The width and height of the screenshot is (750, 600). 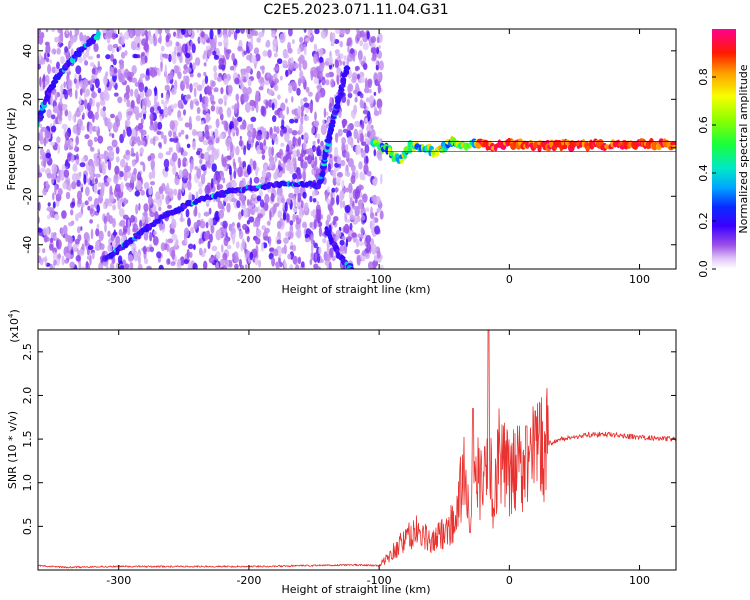 I want to click on x-tick-label: -300, so click(x=118, y=580).